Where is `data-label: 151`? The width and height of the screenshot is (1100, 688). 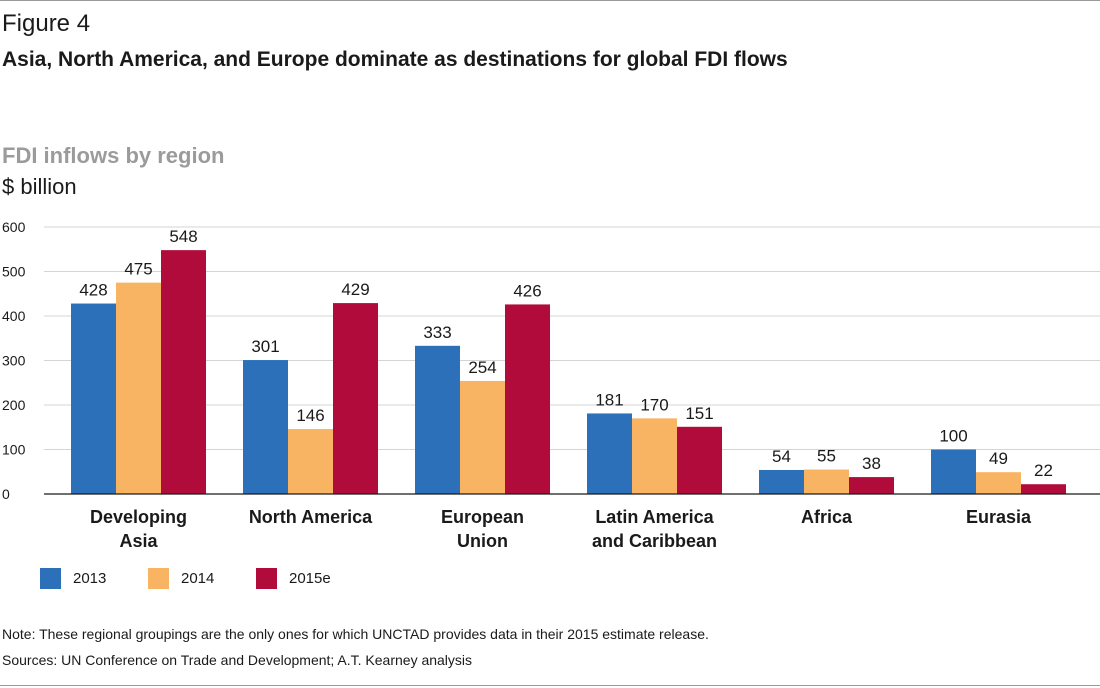
data-label: 151 is located at coordinates (699, 413).